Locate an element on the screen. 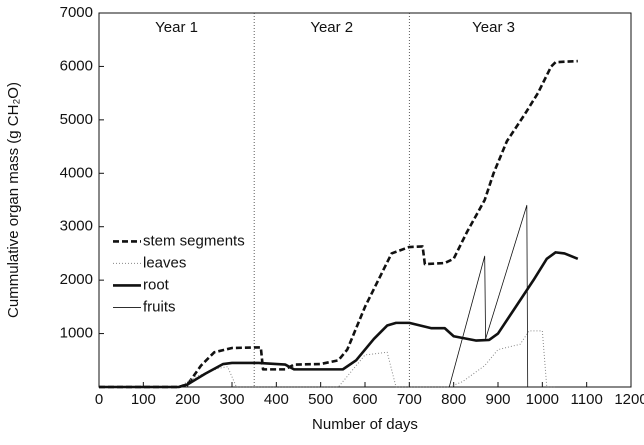 The height and width of the screenshot is (445, 644). x-tick-label: 200 is located at coordinates (187, 399).